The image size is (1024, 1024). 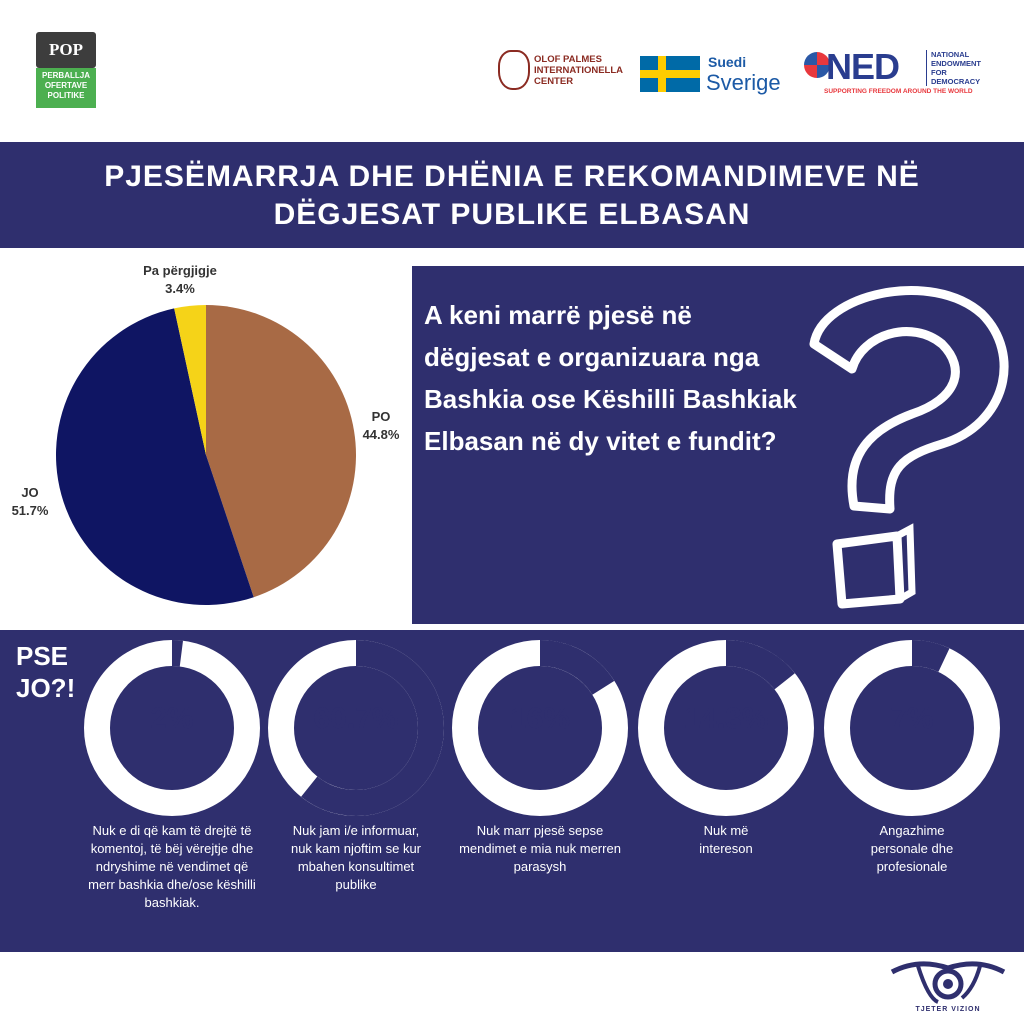 I want to click on donut-value: 7%, so click(x=912, y=718).